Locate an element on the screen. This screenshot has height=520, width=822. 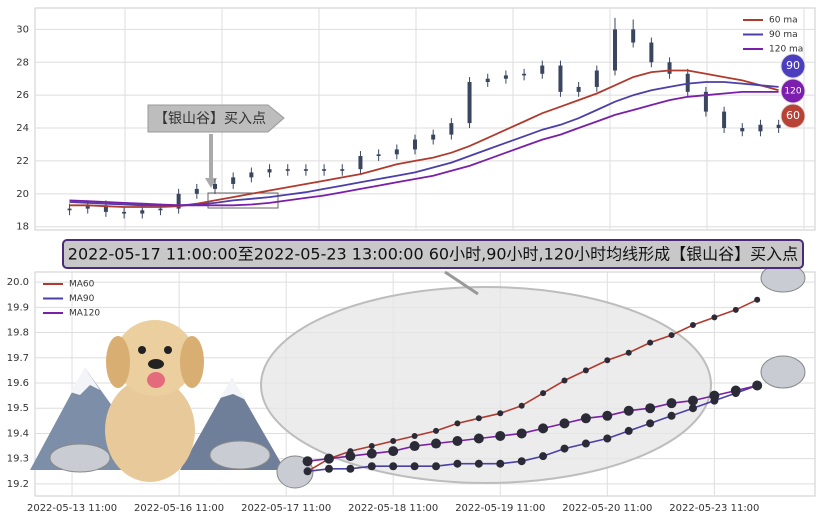
legend-label: MA90 is located at coordinates (82, 299).